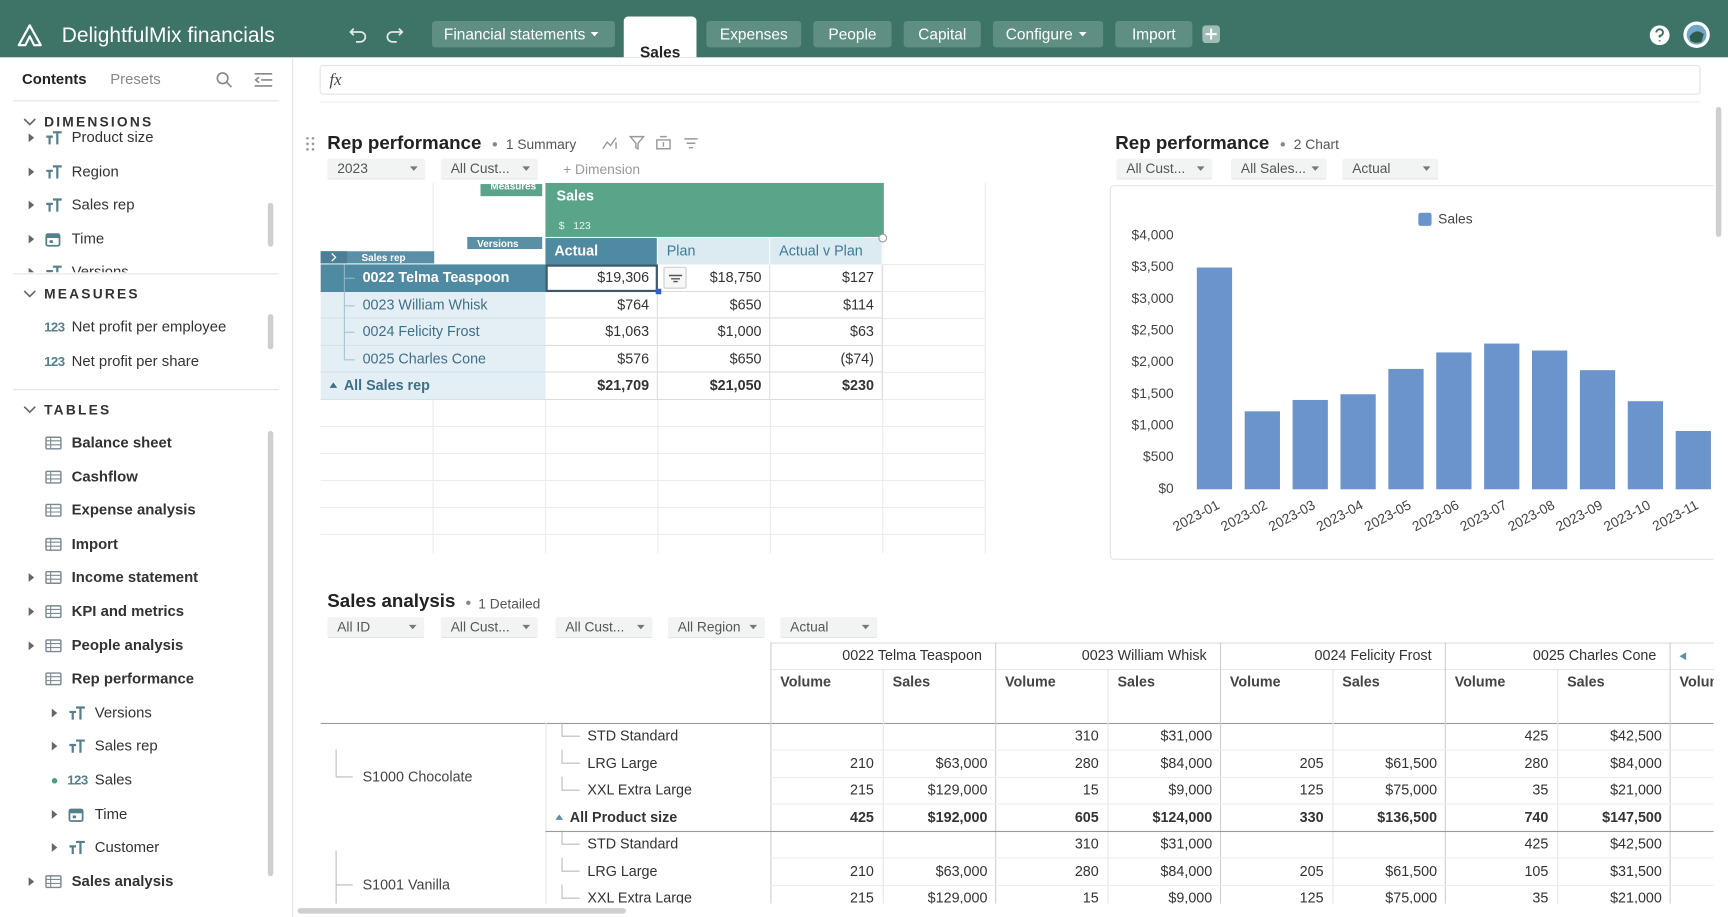 This screenshot has width=1728, height=917. What do you see at coordinates (95, 171) in the screenshot?
I see `sidebar-item: Region` at bounding box center [95, 171].